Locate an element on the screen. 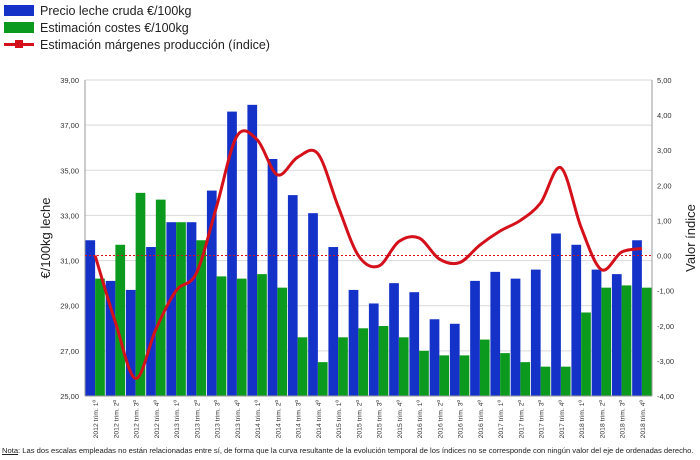  y-tick-left: 39,00 is located at coordinates (69, 80).